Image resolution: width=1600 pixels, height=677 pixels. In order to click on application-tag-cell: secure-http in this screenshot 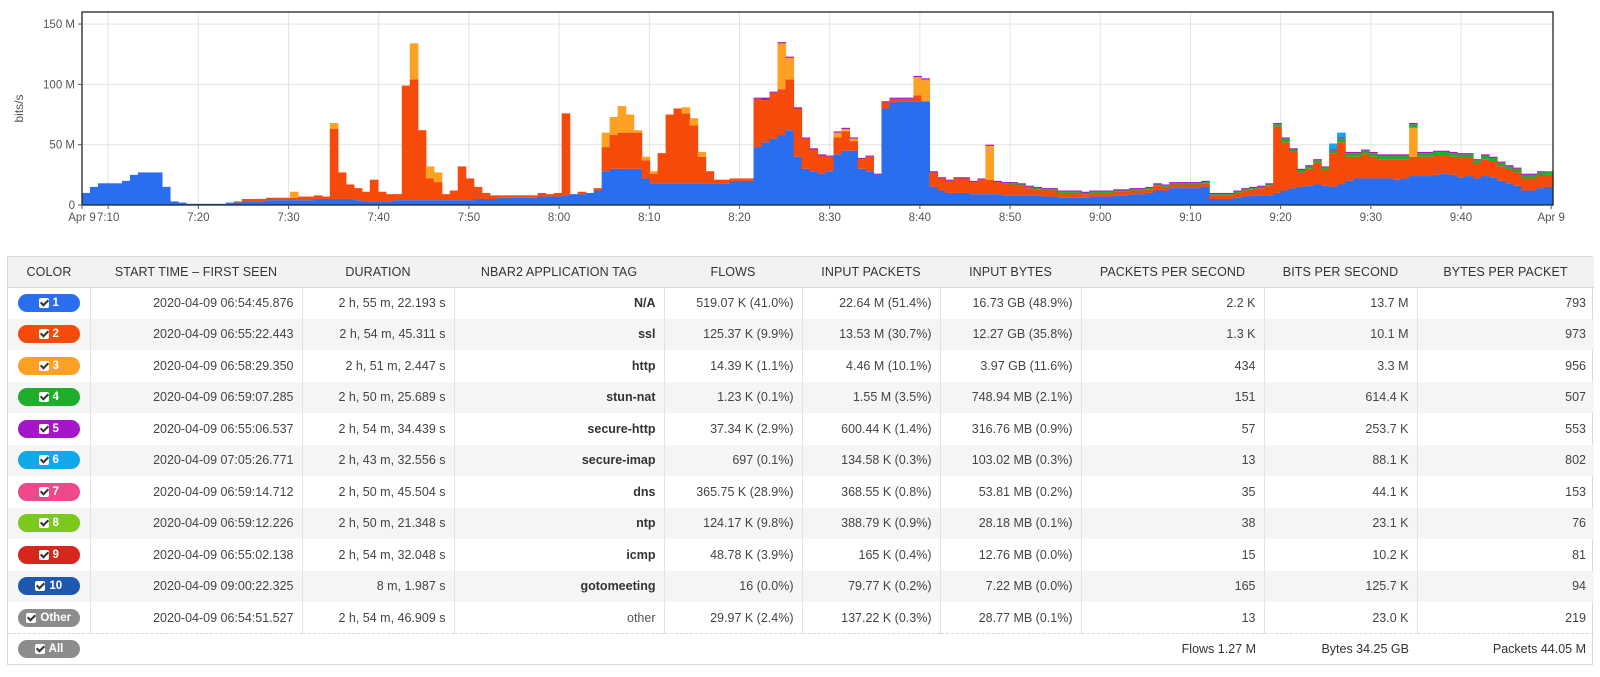, I will do `click(559, 429)`.